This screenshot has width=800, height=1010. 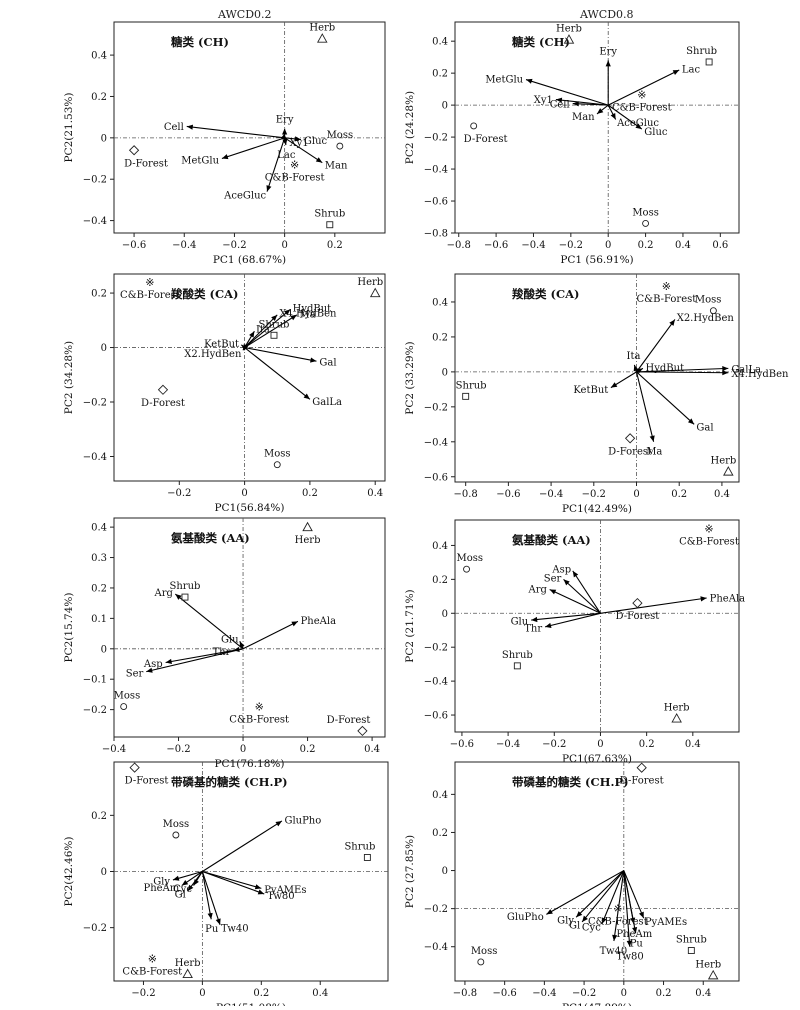 What do you see at coordinates (69, 127) in the screenshot?
I see `y-axis-title: PC2(21.53%)` at bounding box center [69, 127].